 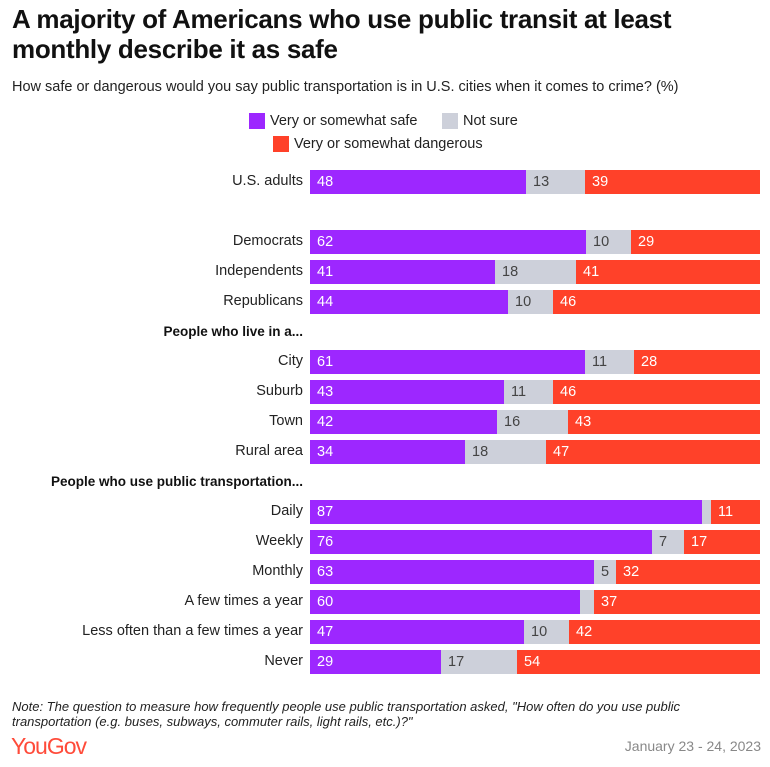 I want to click on row-label: Democrats, so click(x=267, y=241).